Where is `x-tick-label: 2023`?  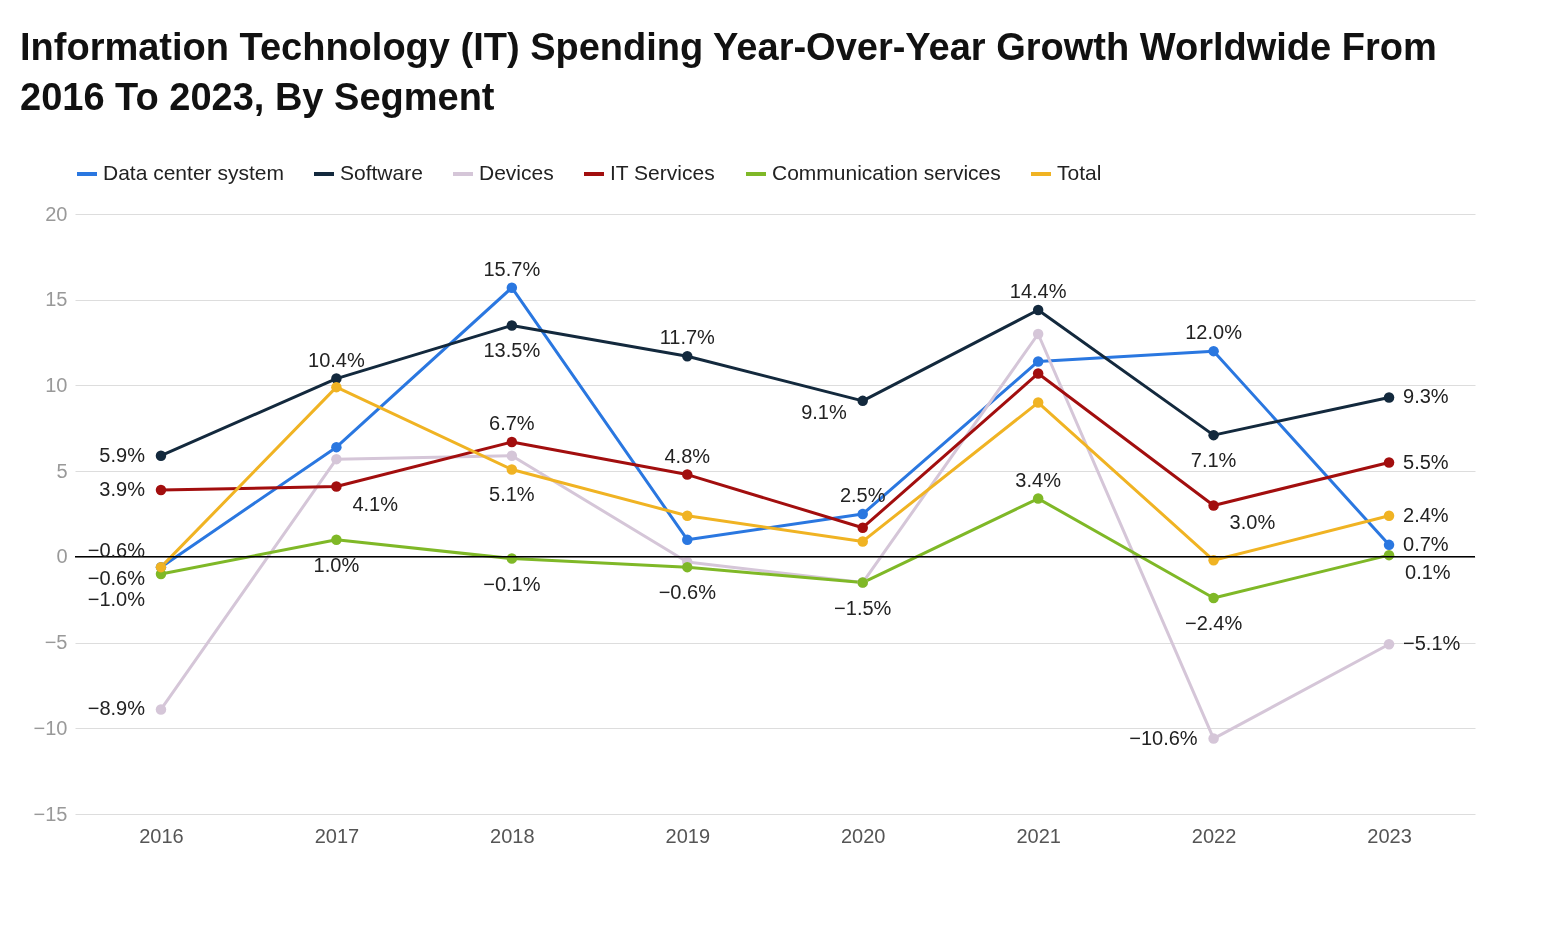 x-tick-label: 2023 is located at coordinates (1389, 835).